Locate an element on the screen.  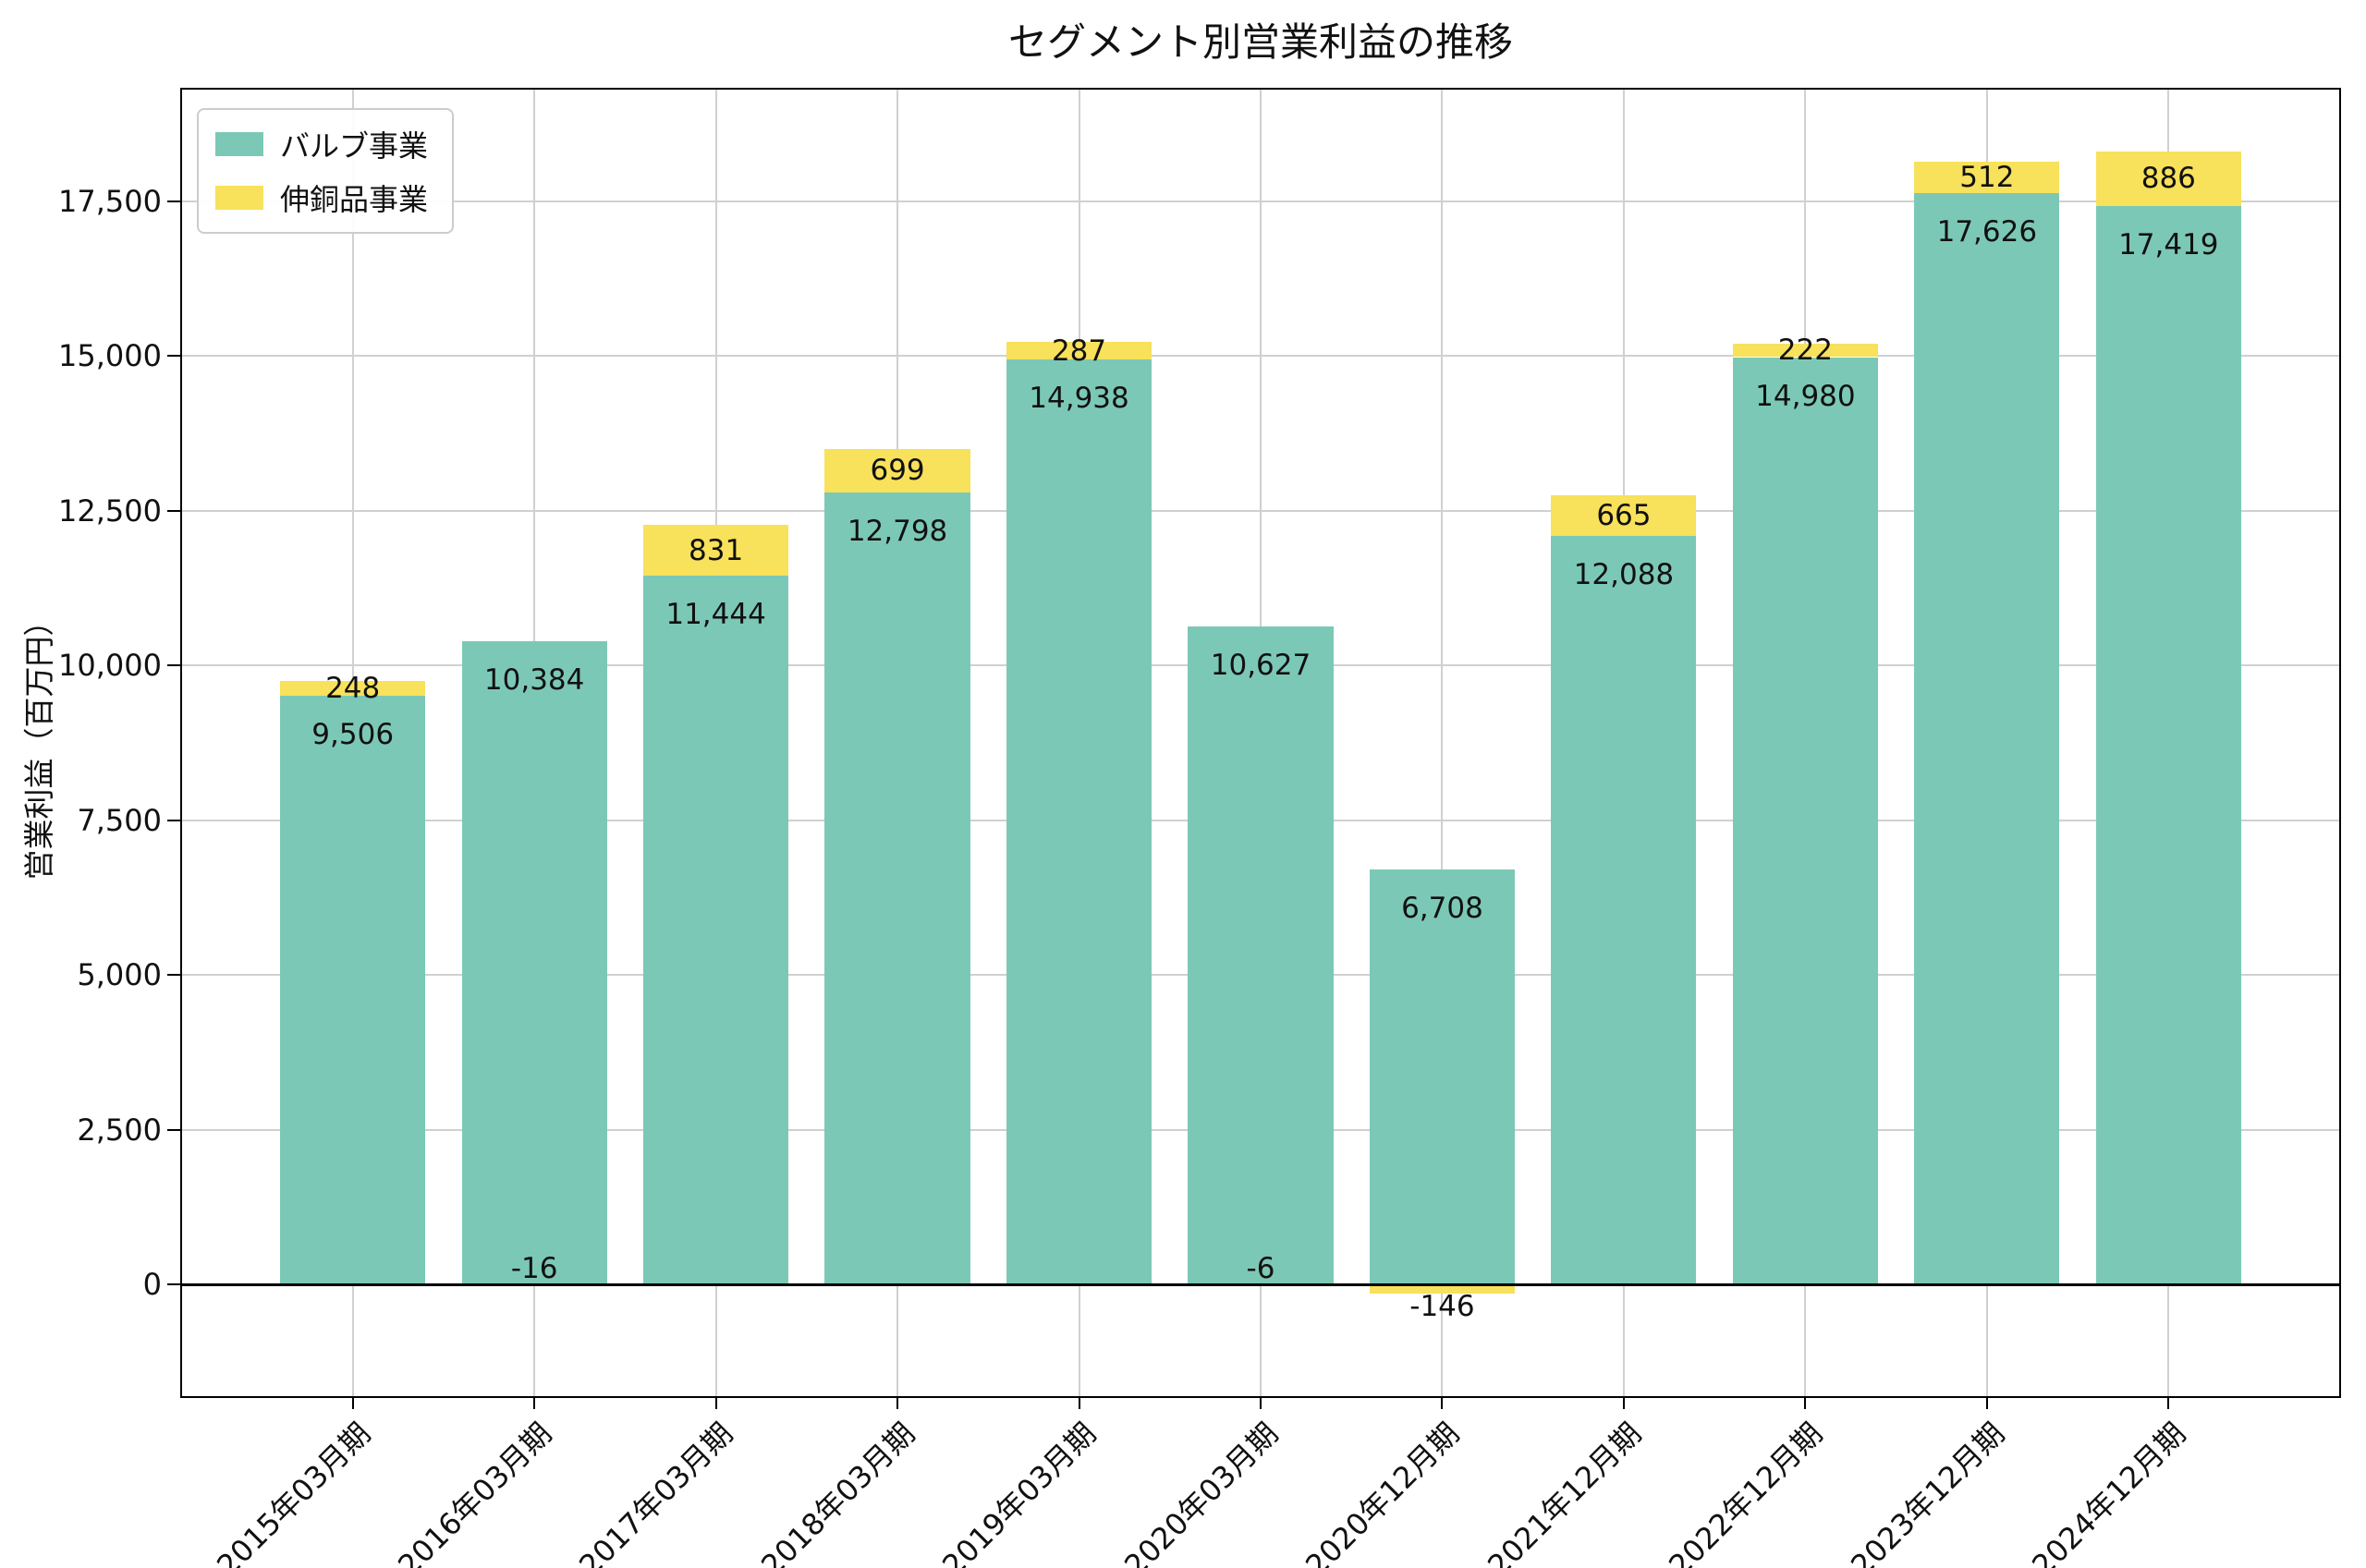
y-tick-label: 0 is located at coordinates (152, 1285).